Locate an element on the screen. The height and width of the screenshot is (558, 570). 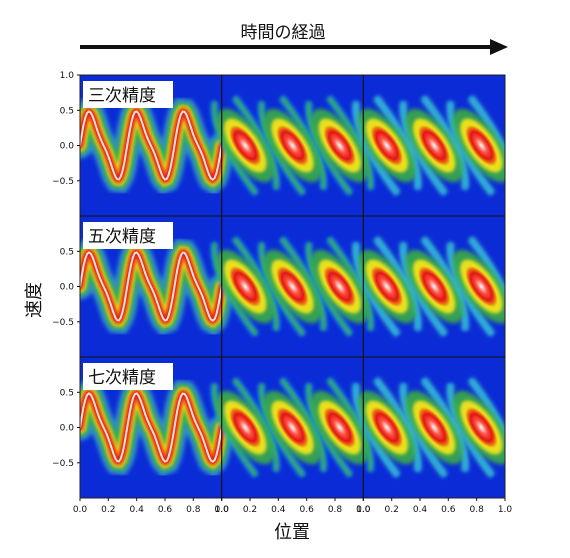
panel-r2-c3 is located at coordinates (428, 286).